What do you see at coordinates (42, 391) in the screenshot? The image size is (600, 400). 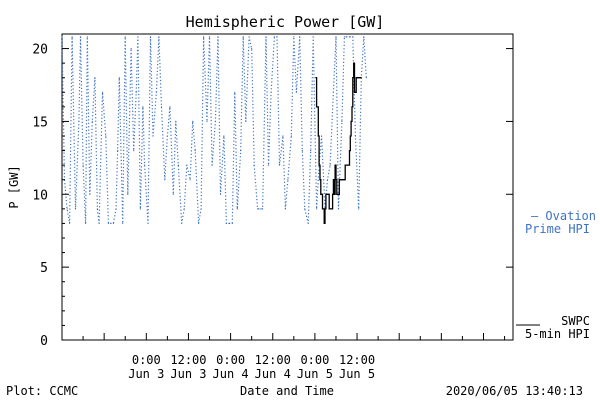 I see `footer-plot-source: Plot: CCMC` at bounding box center [42, 391].